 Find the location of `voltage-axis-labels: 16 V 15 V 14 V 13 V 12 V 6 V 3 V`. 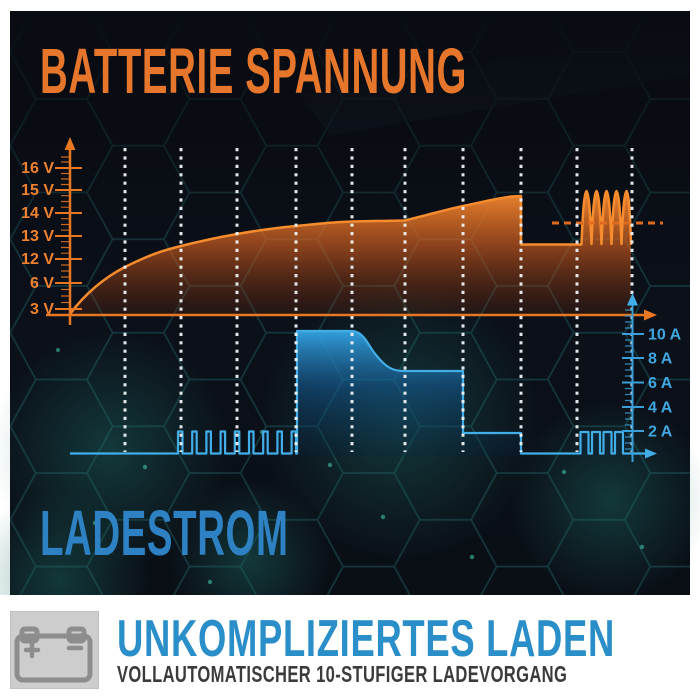

voltage-axis-labels: 16 V 15 V 14 V 13 V 12 V 6 V 3 V is located at coordinates (37, 239).